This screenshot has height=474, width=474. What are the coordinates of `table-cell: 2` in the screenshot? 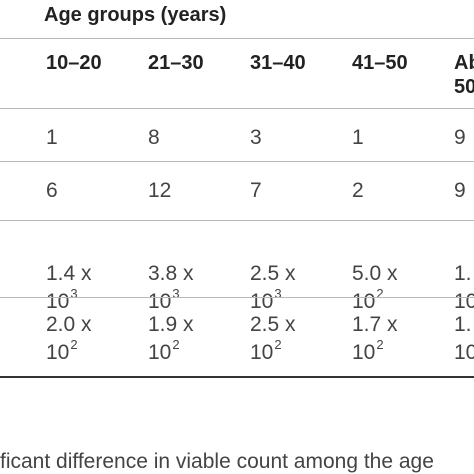 It's located at (358, 190).